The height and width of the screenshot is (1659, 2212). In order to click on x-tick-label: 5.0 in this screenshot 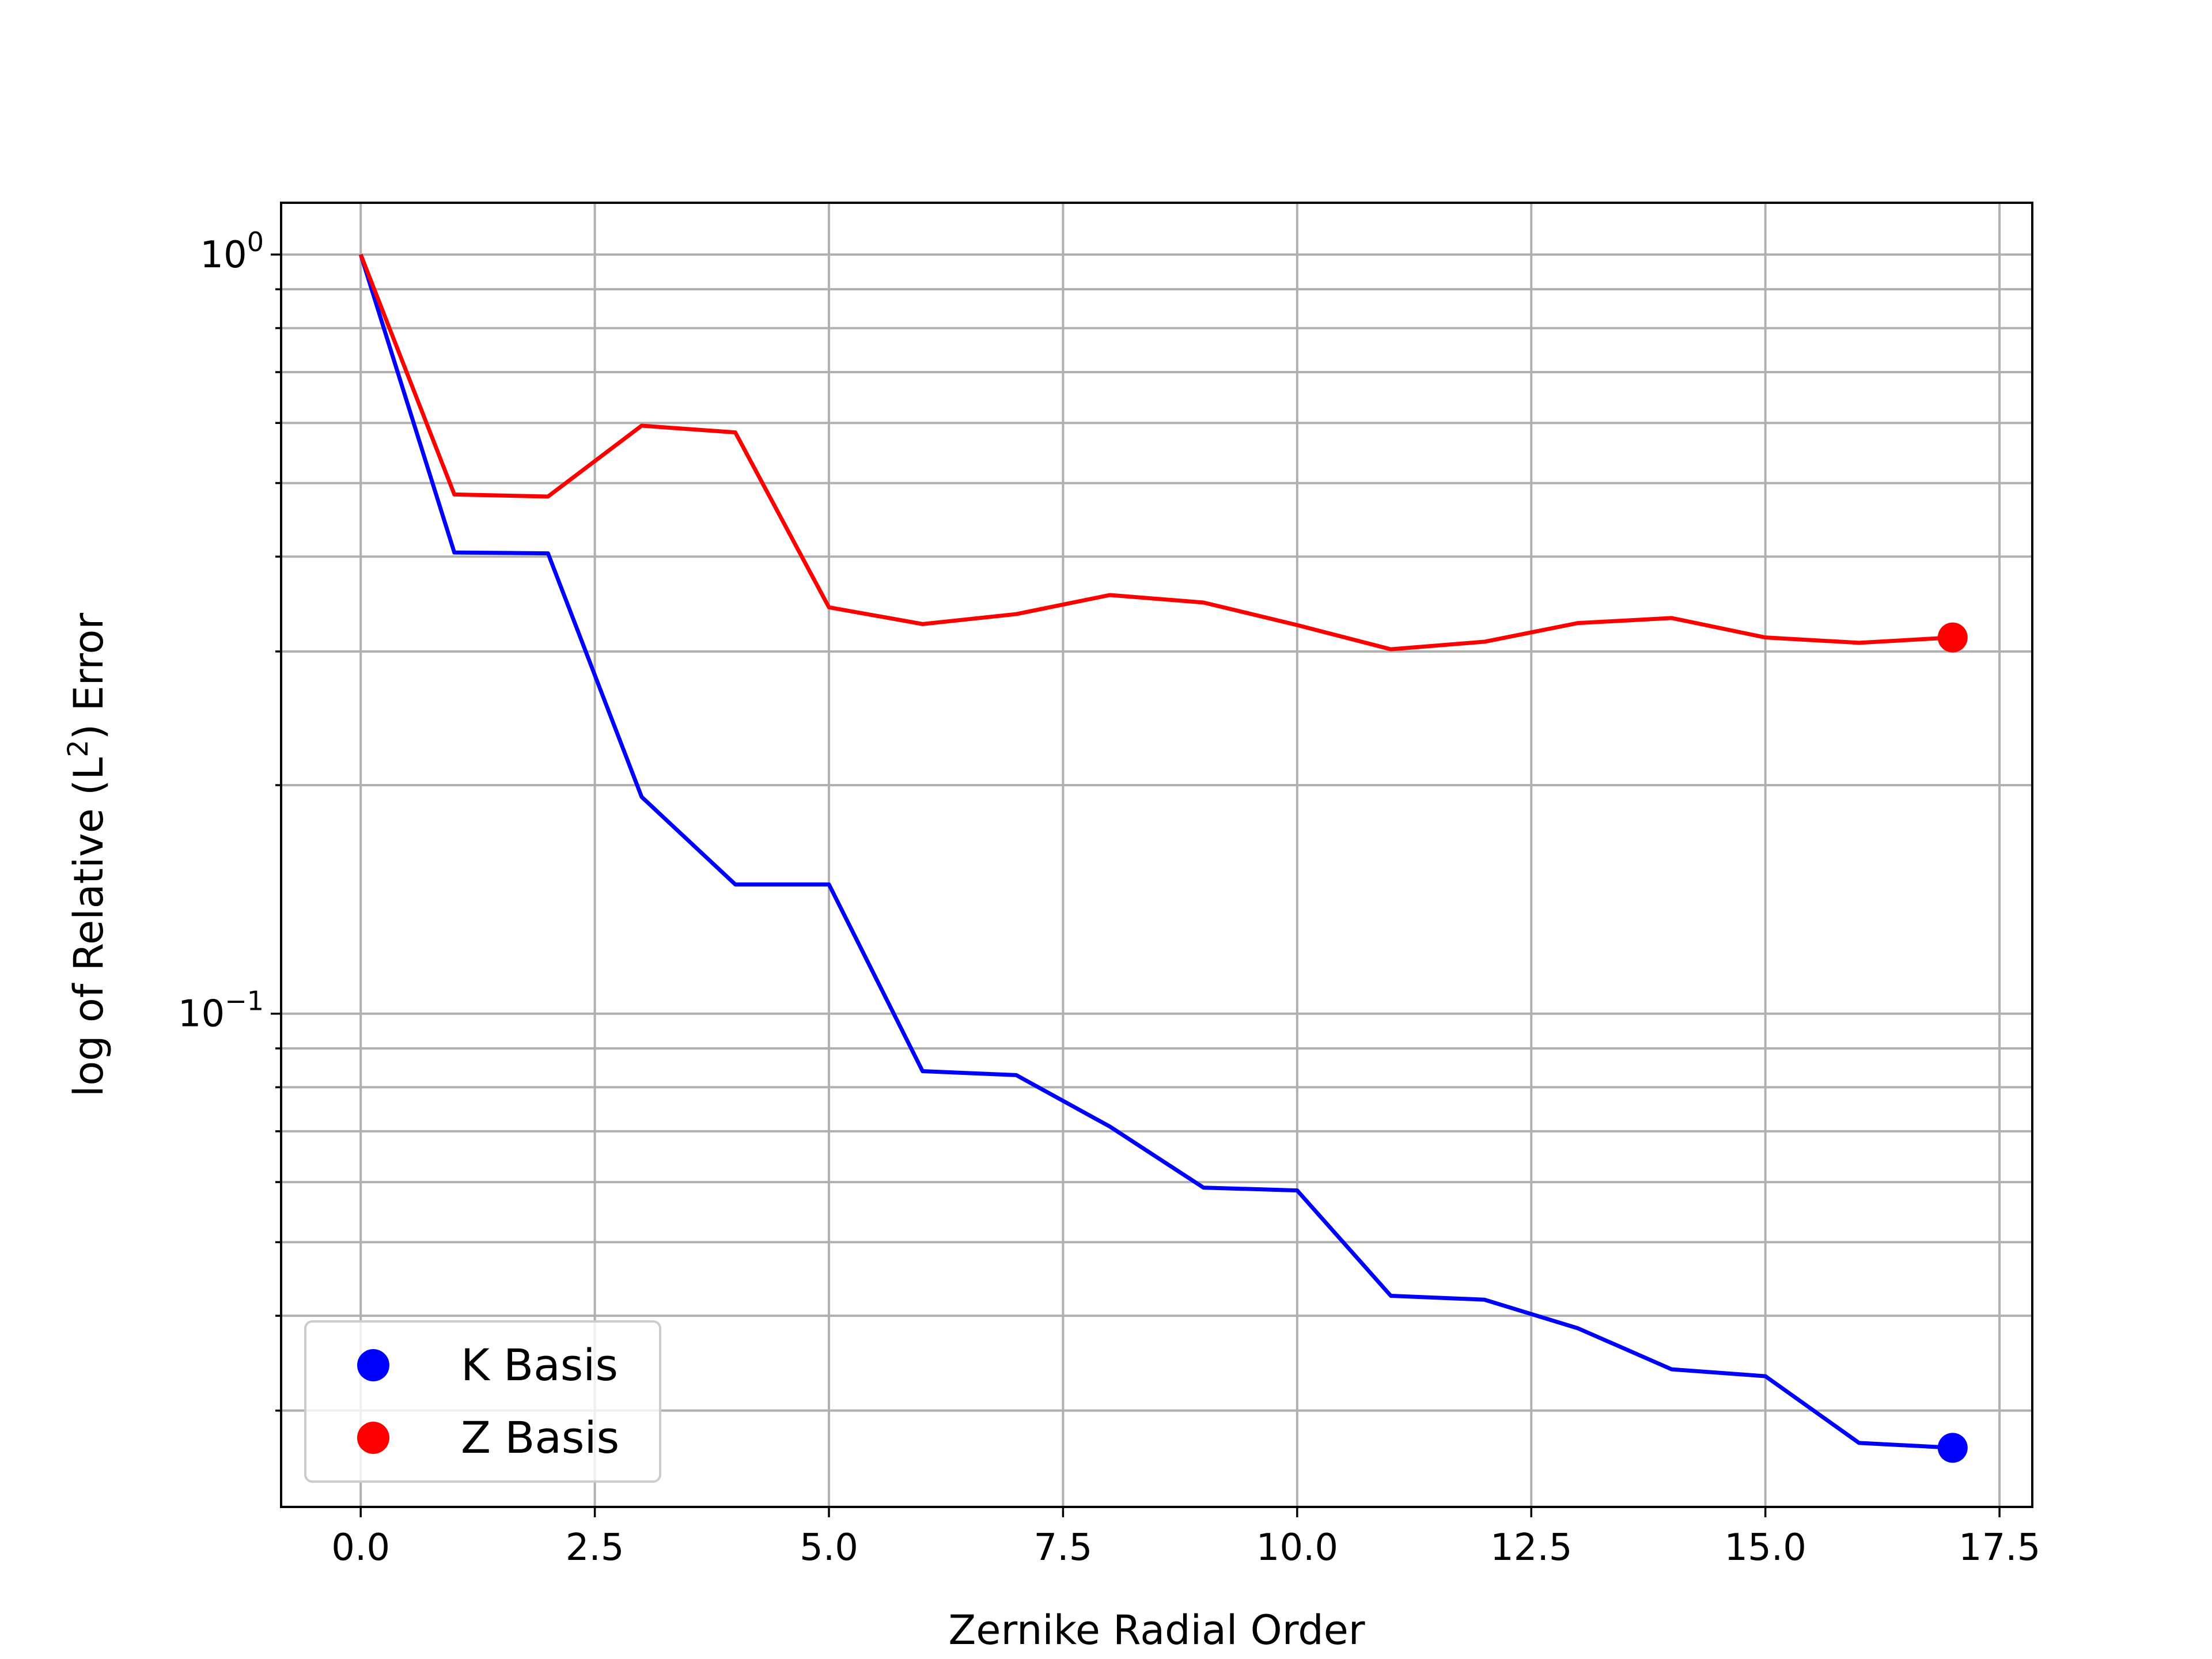, I will do `click(829, 1548)`.